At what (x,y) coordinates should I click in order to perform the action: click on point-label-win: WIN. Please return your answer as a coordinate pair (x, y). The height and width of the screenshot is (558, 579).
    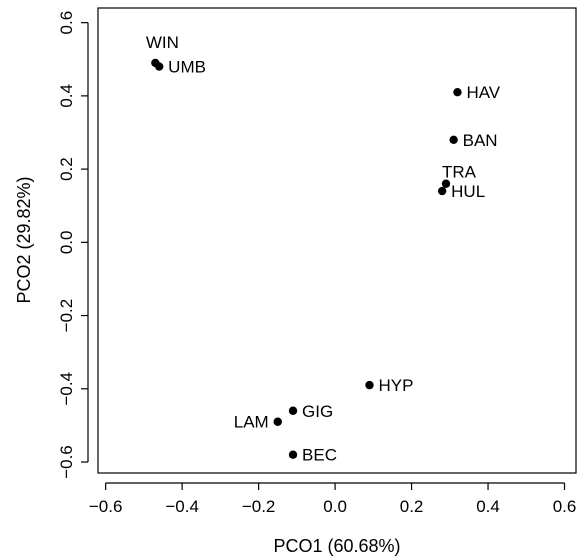
    Looking at the image, I should click on (162, 42).